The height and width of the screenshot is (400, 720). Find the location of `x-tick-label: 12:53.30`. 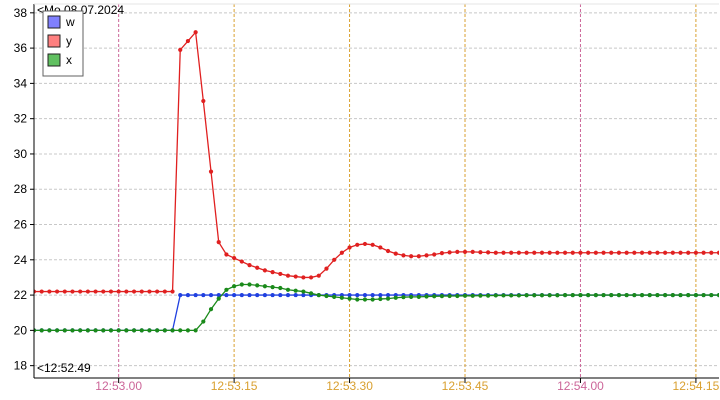

x-tick-label: 12:53.30 is located at coordinates (349, 386).